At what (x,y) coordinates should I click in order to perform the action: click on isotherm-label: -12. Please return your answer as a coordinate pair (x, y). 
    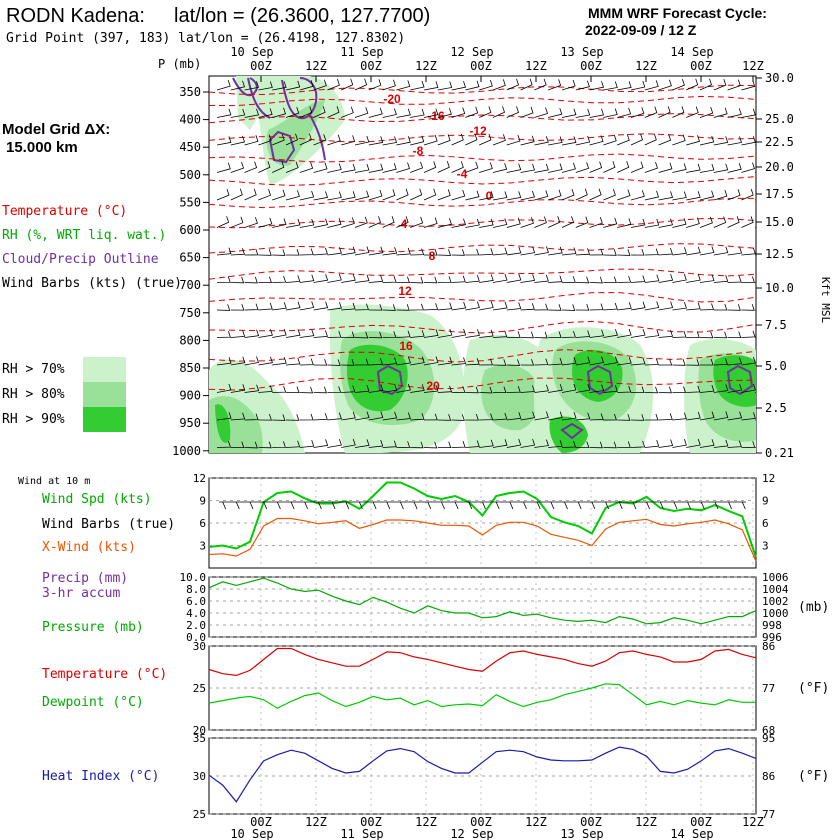
    Looking at the image, I should click on (478, 131).